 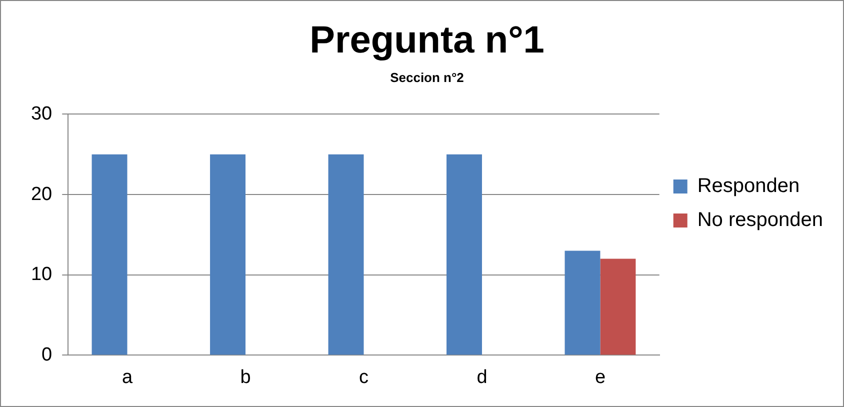 What do you see at coordinates (760, 220) in the screenshot?
I see `legend-label: No responden` at bounding box center [760, 220].